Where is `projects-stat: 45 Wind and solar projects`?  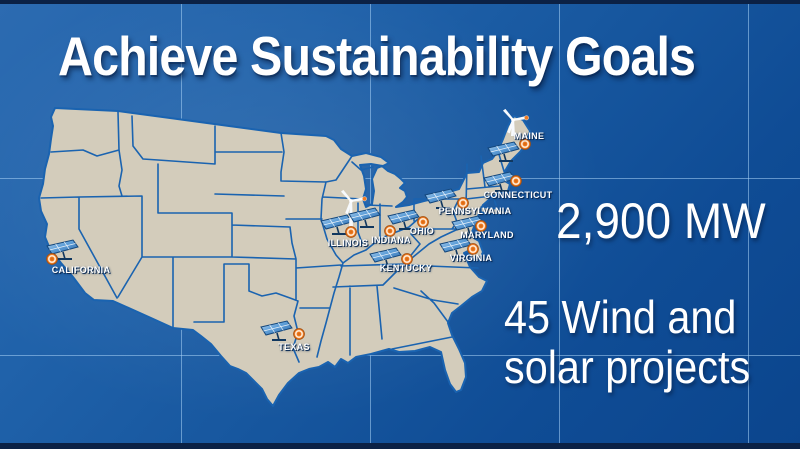
projects-stat: 45 Wind and solar projects is located at coordinates (627, 342).